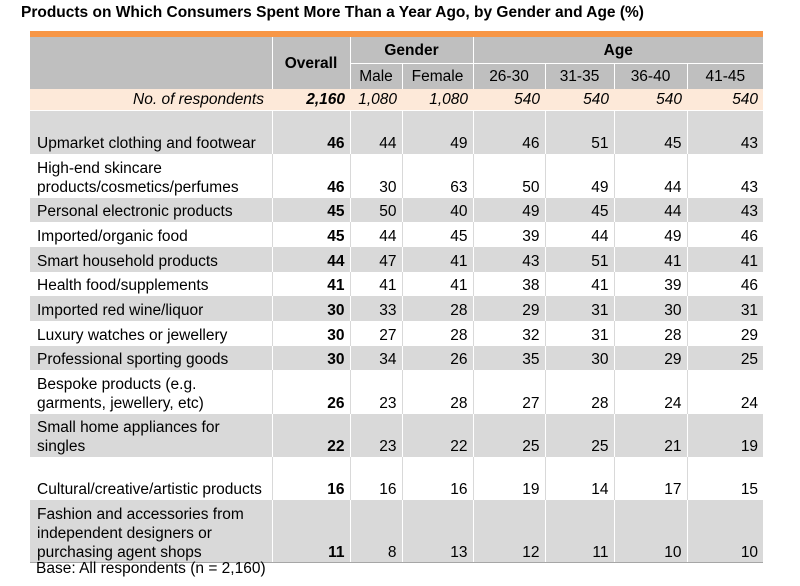  I want to click on cell-value: 32, so click(509, 333).